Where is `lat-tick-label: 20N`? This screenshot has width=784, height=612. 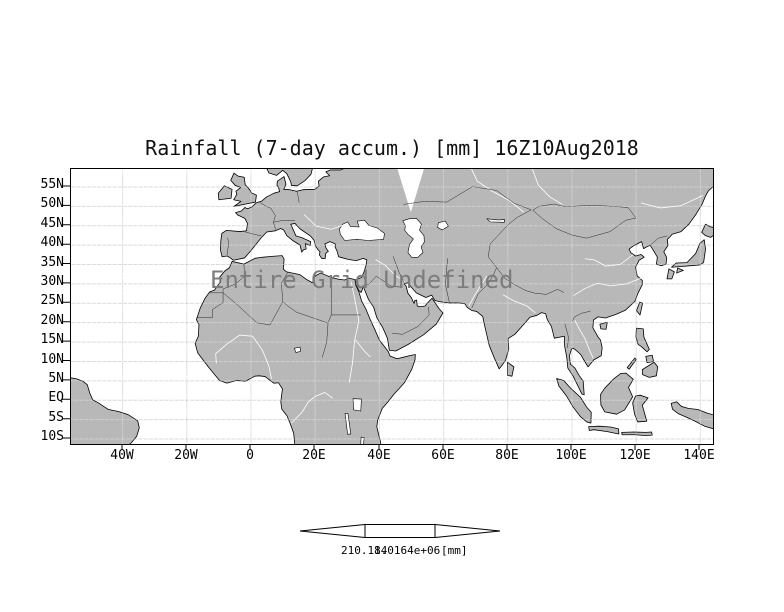
lat-tick-label: 20N is located at coordinates (52, 320).